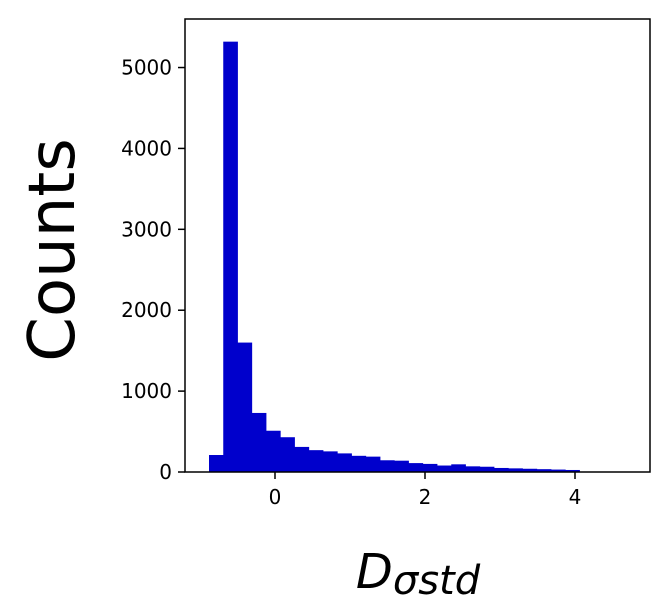 The image size is (670, 615). What do you see at coordinates (437, 581) in the screenshot?
I see `x-axis-label-subscript: σstd` at bounding box center [437, 581].